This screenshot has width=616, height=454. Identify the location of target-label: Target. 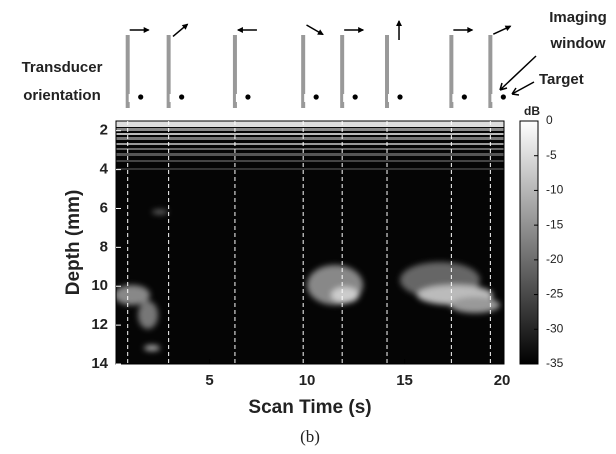
(561, 79).